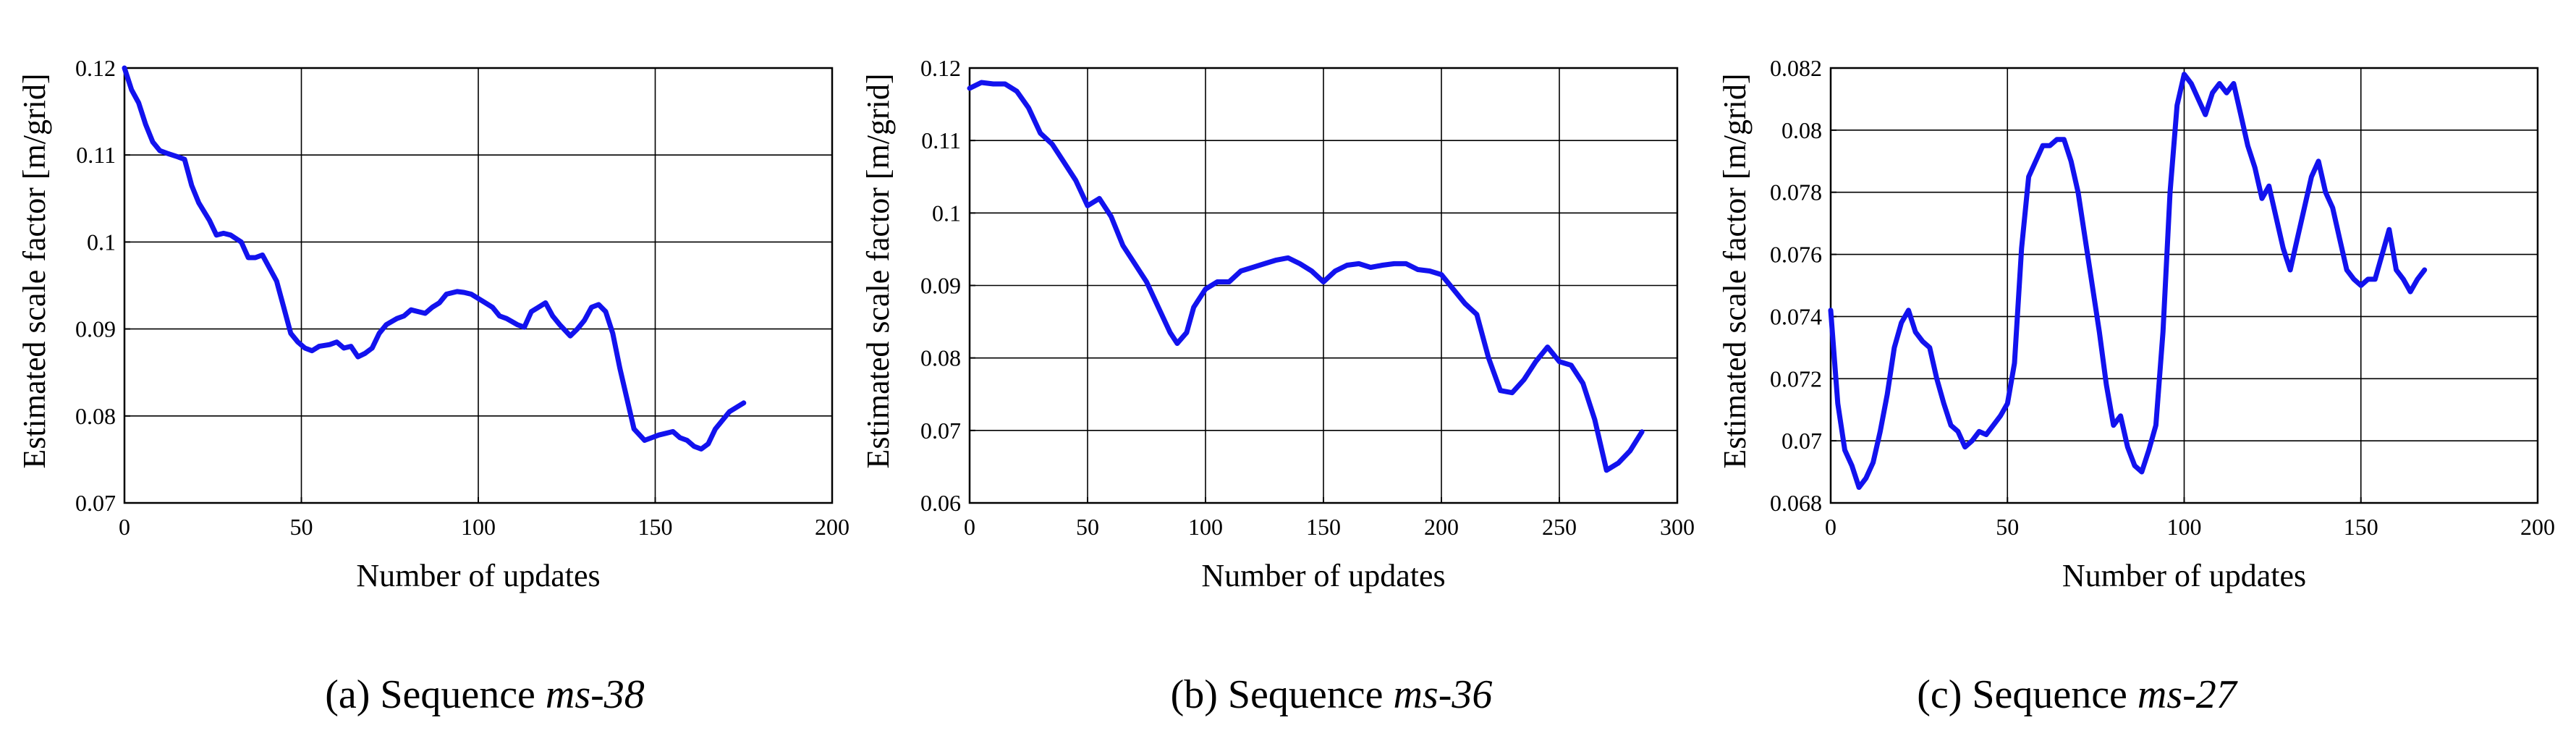  I want to click on caption-sequence-name: ms-36, so click(1442, 694).